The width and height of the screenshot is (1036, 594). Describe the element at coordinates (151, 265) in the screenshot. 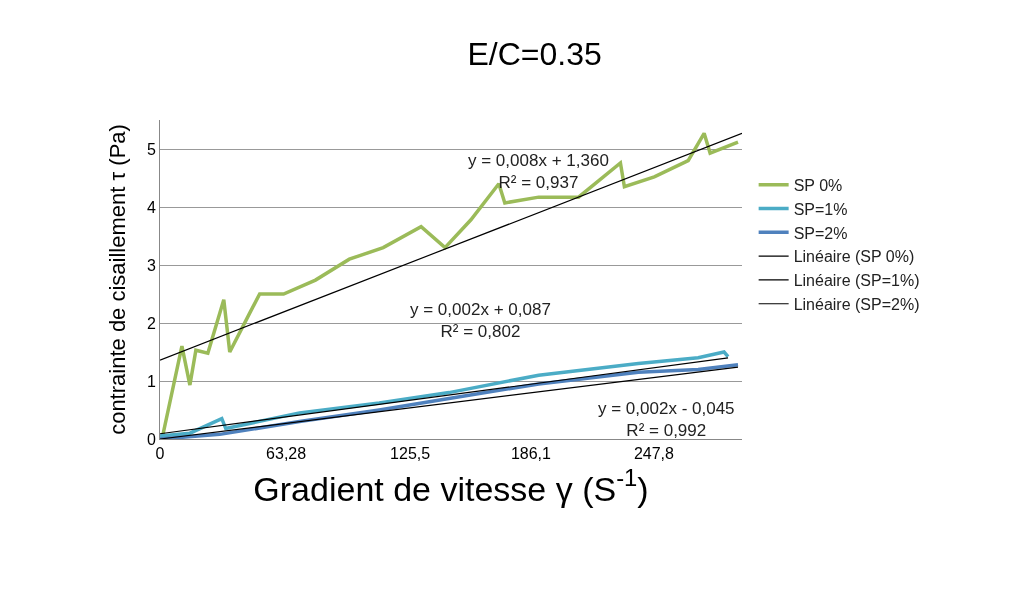

I see `y-tick-label: 3` at that location.